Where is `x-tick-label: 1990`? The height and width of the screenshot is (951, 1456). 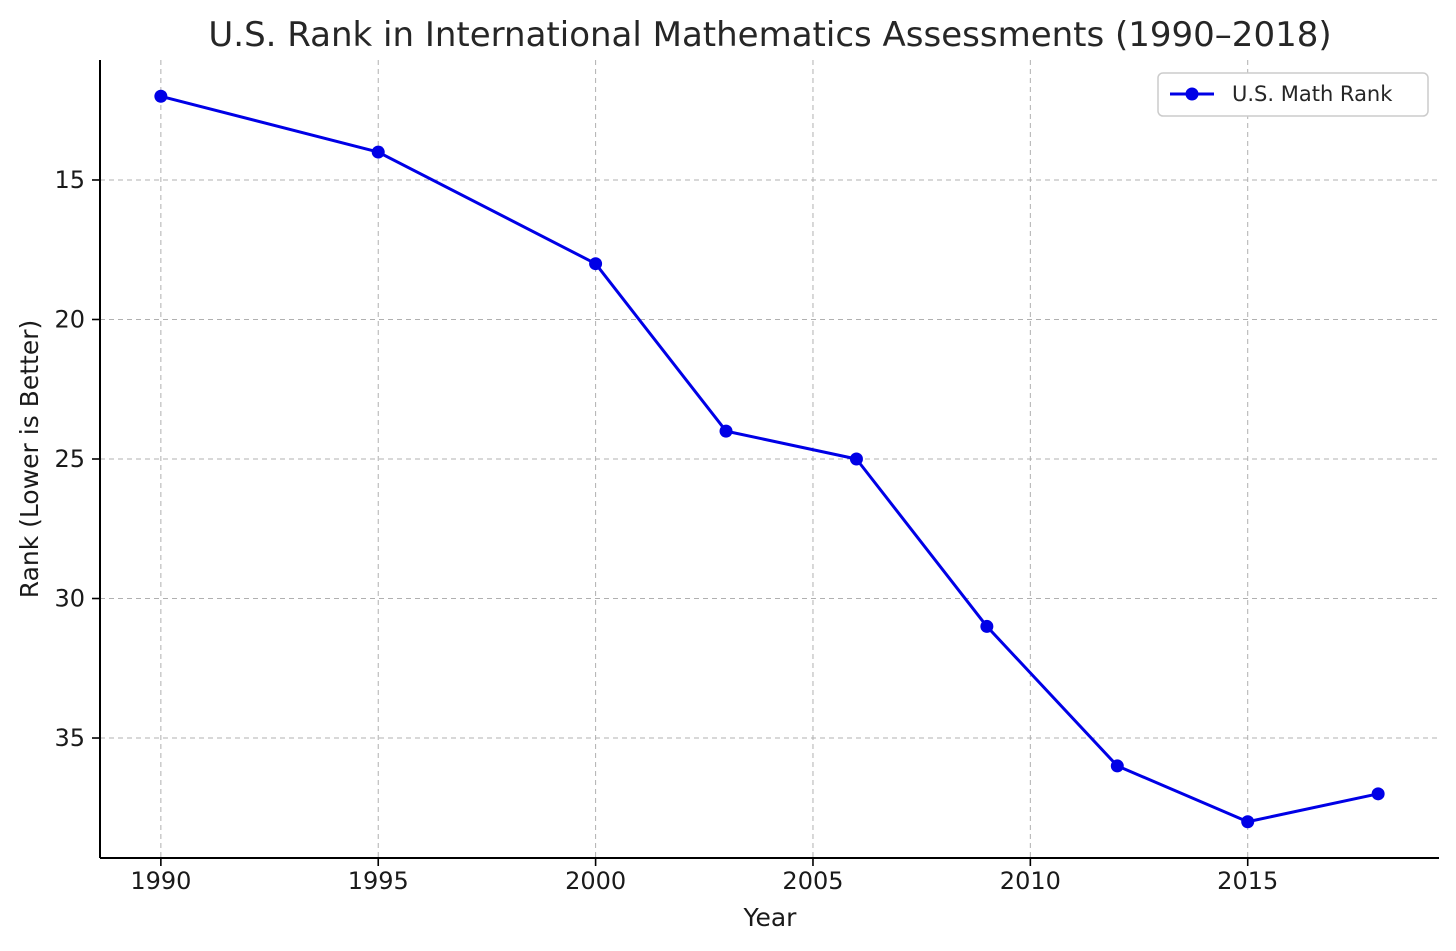 x-tick-label: 1990 is located at coordinates (160, 881).